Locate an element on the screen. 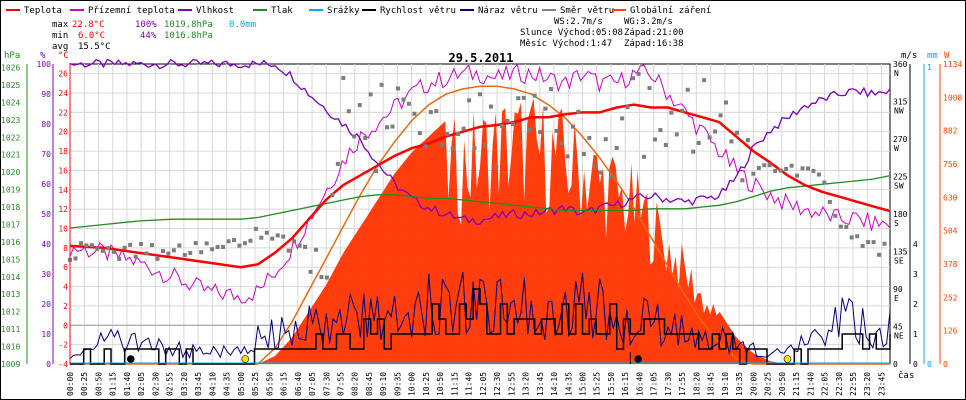 The height and width of the screenshot is (400, 966). axis-direction-tick: 45 is located at coordinates (898, 327).